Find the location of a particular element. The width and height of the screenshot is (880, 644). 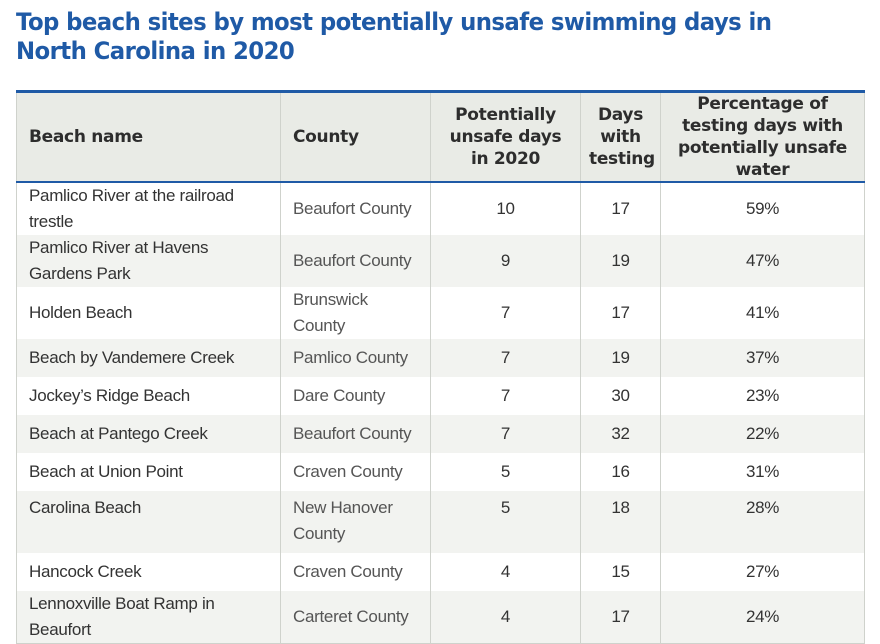

cell-percentage: 31% is located at coordinates (762, 472).